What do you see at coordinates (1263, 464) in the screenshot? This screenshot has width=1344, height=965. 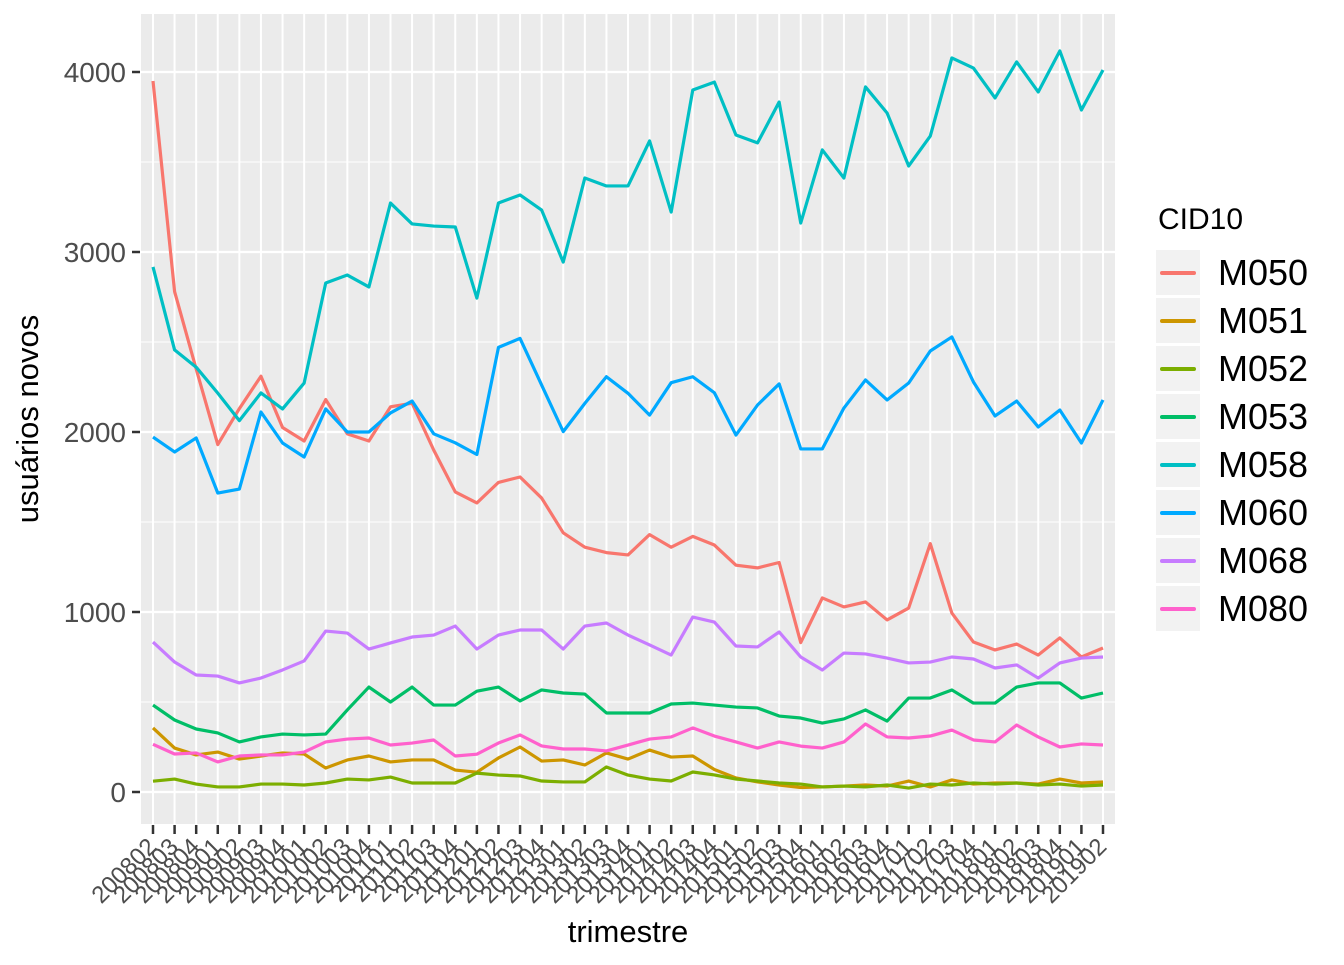 I see `legend-label: M058` at bounding box center [1263, 464].